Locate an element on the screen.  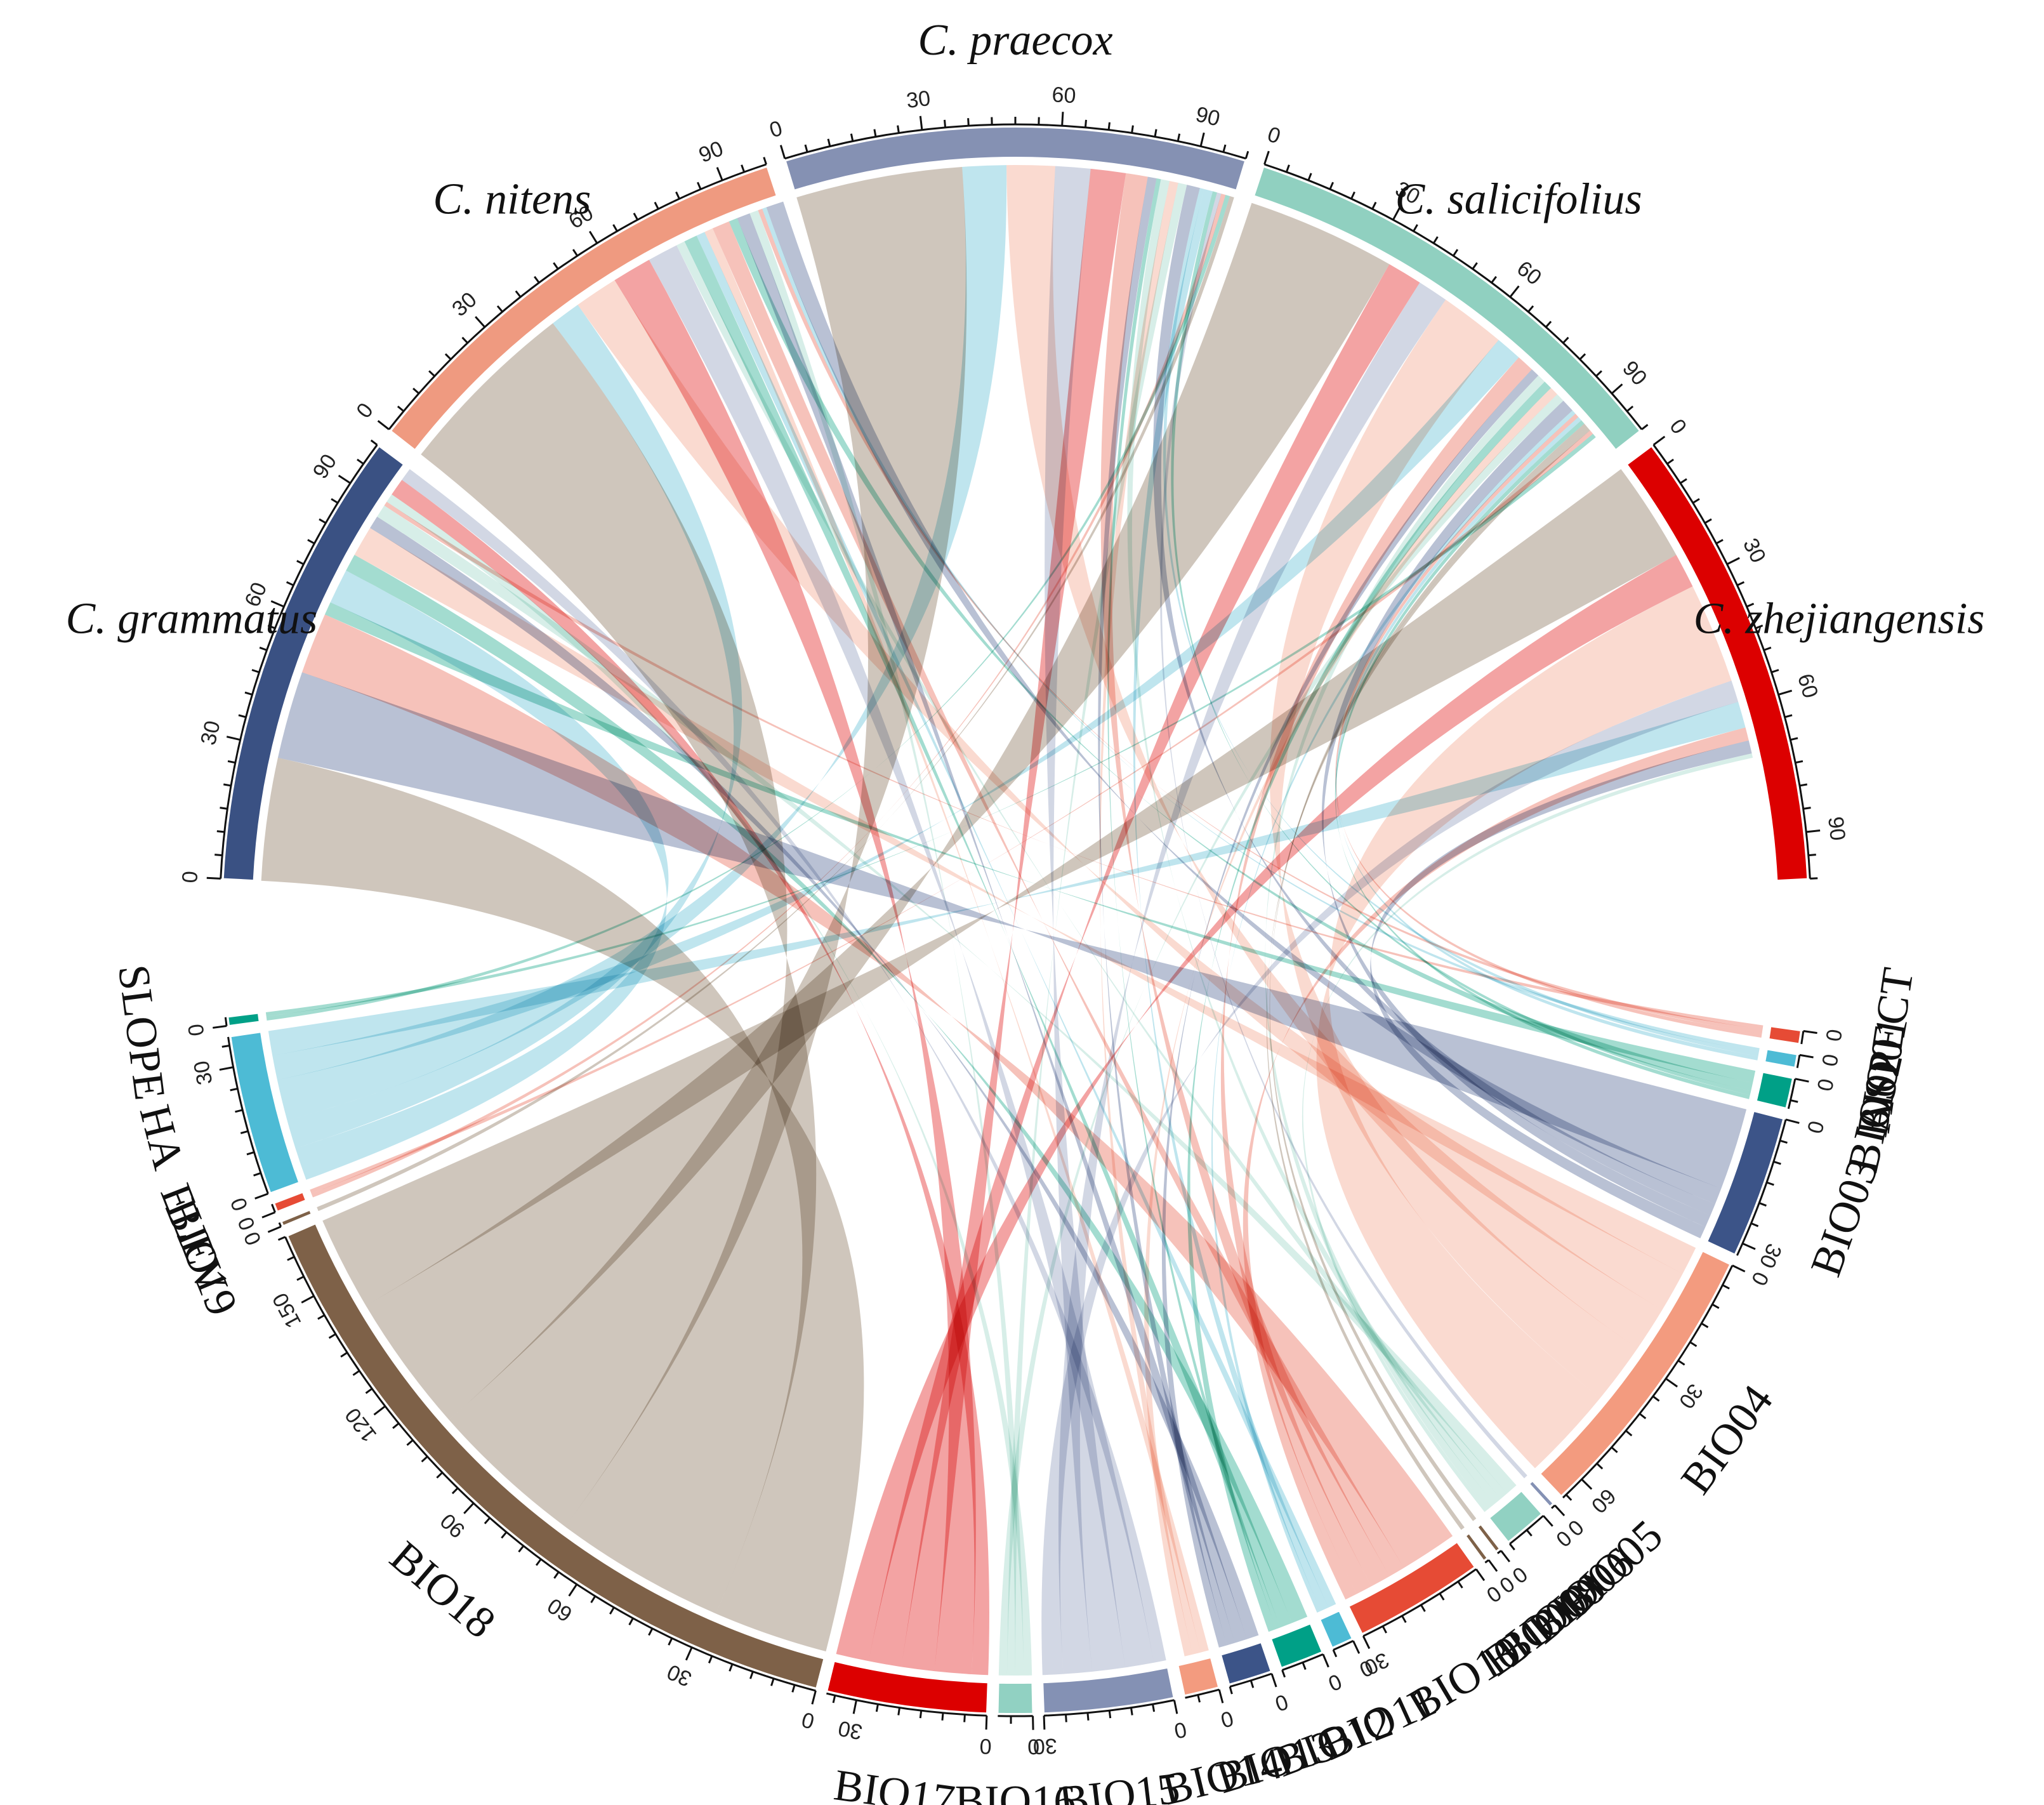
sector-ASPECT is located at coordinates (1785, 1035).